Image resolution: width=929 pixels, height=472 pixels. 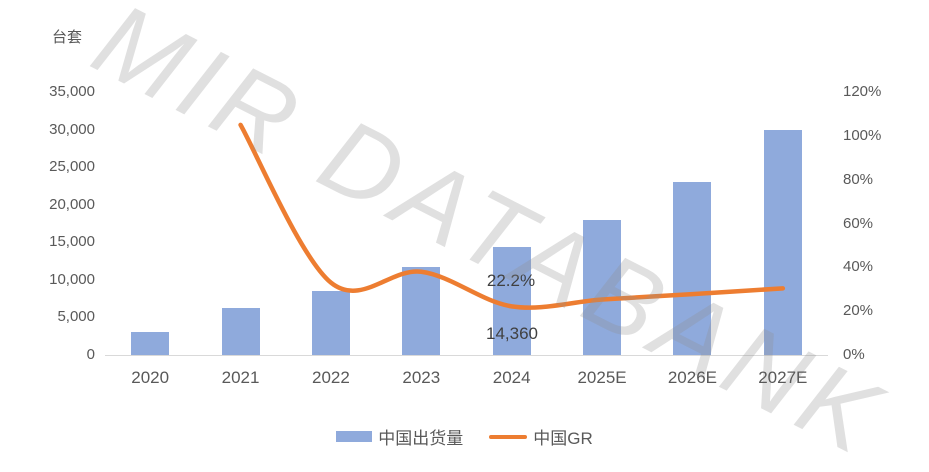 I want to click on x-axis-label-2021: 2021, so click(x=240, y=377).